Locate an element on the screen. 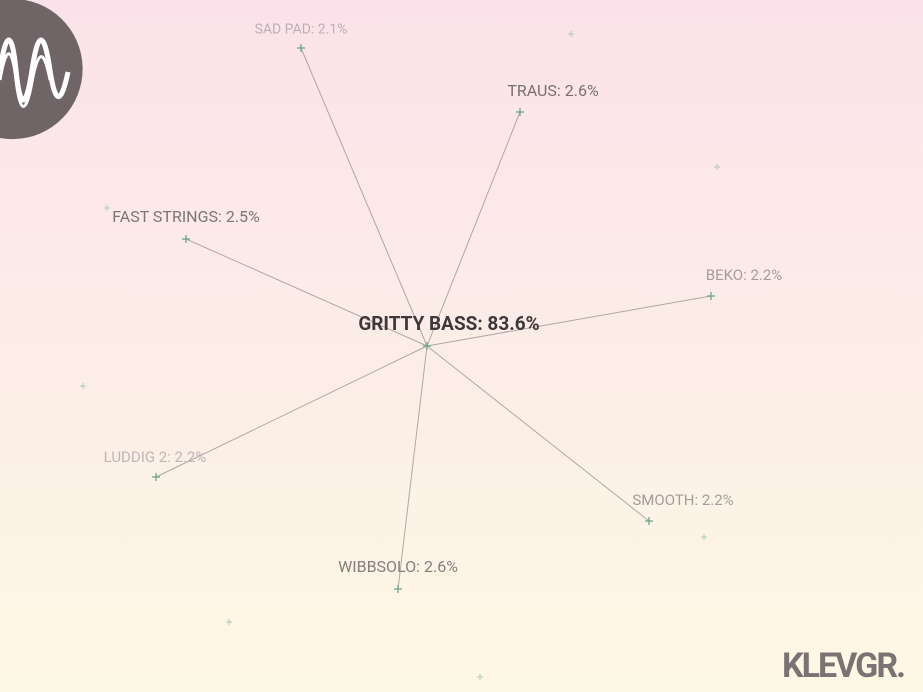  logo-icon is located at coordinates (41, 70).